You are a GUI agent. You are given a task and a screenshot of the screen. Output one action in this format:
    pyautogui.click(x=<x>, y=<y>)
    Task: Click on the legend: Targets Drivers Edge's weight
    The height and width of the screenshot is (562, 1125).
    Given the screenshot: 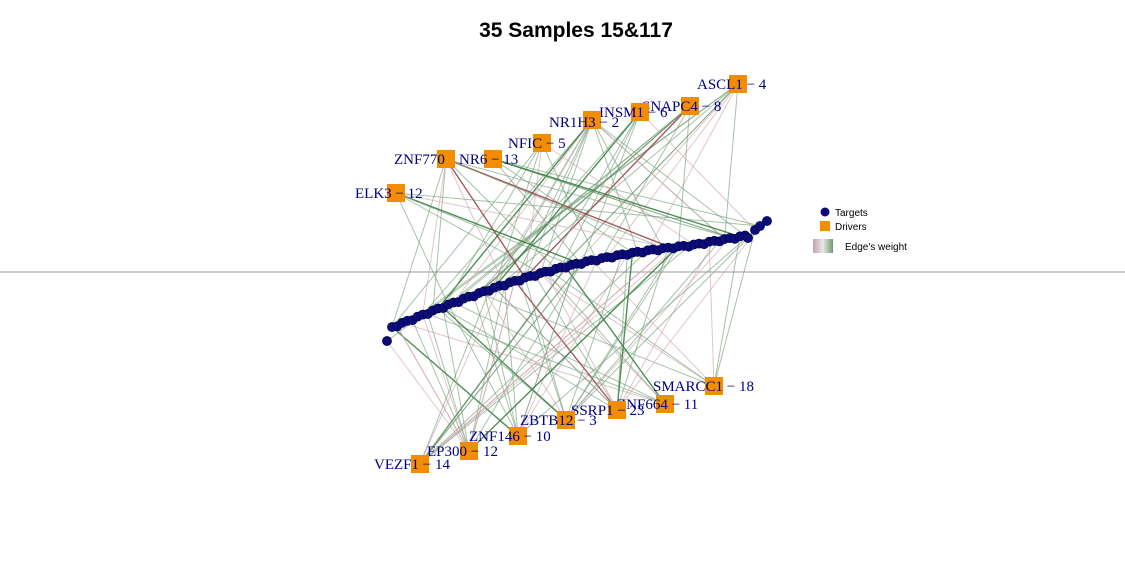 What is the action you would take?
    pyautogui.click(x=860, y=230)
    